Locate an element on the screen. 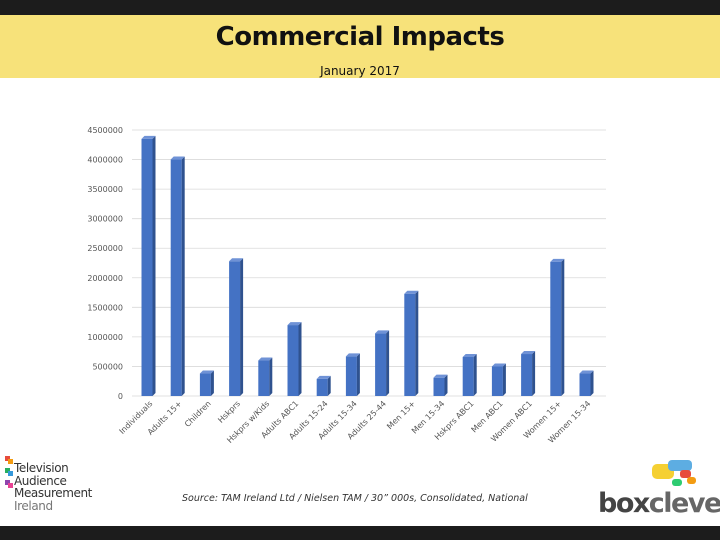  y-tick-label: 3000000 is located at coordinates (105, 219).